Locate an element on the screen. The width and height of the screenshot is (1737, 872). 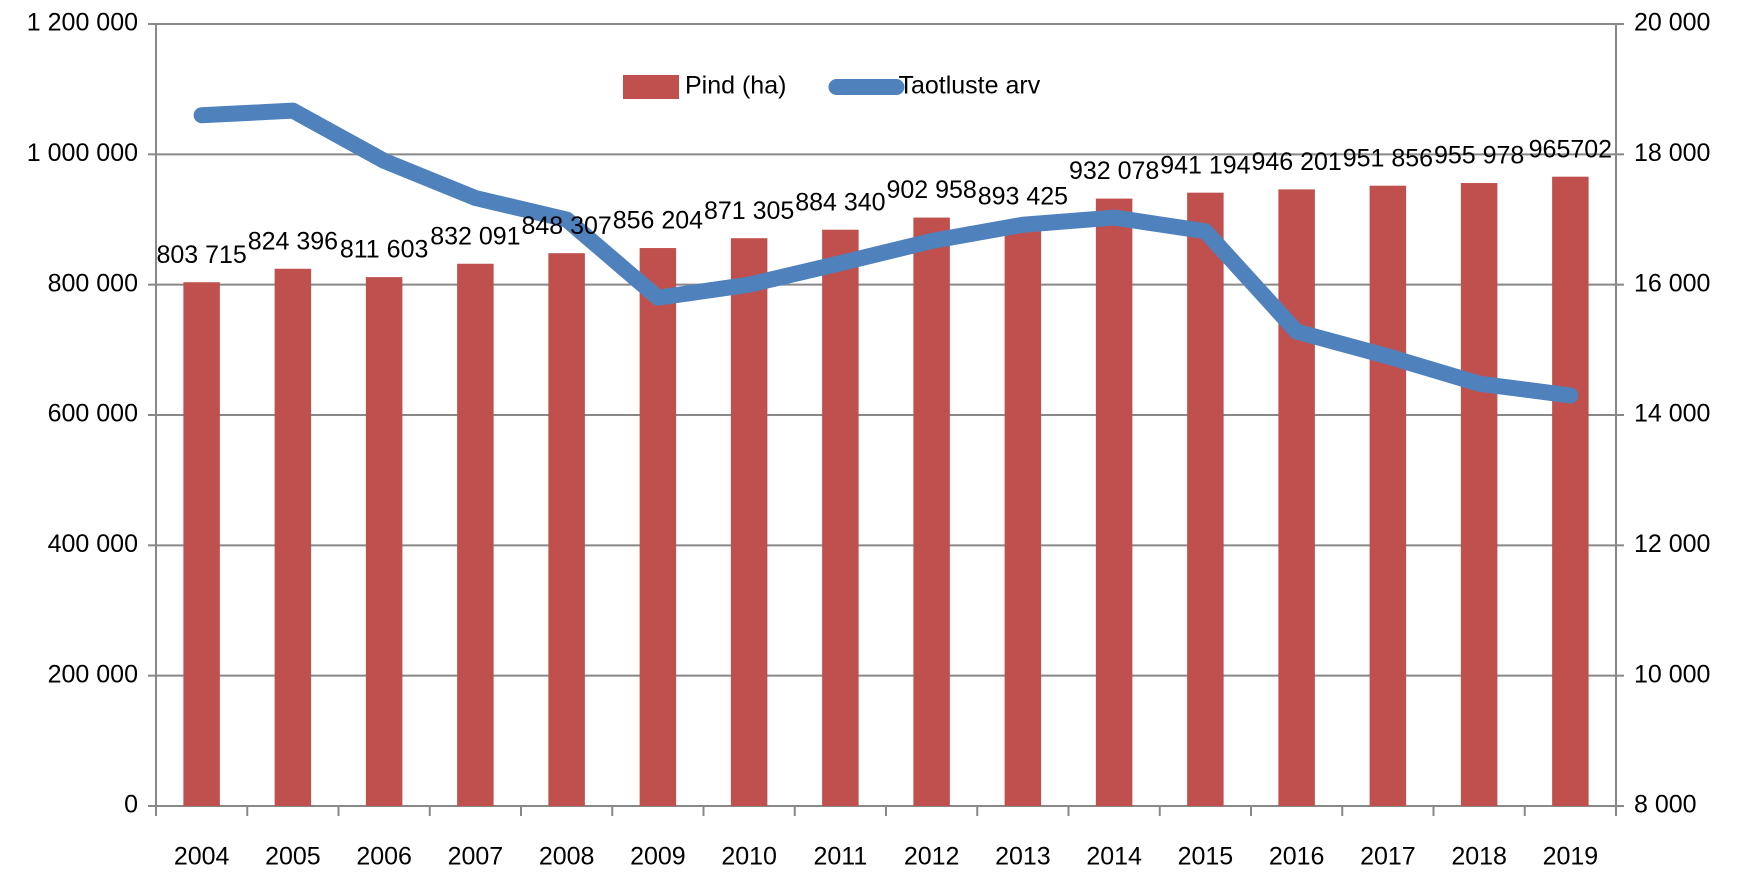
x-tick-label: 2017 is located at coordinates (1388, 857).